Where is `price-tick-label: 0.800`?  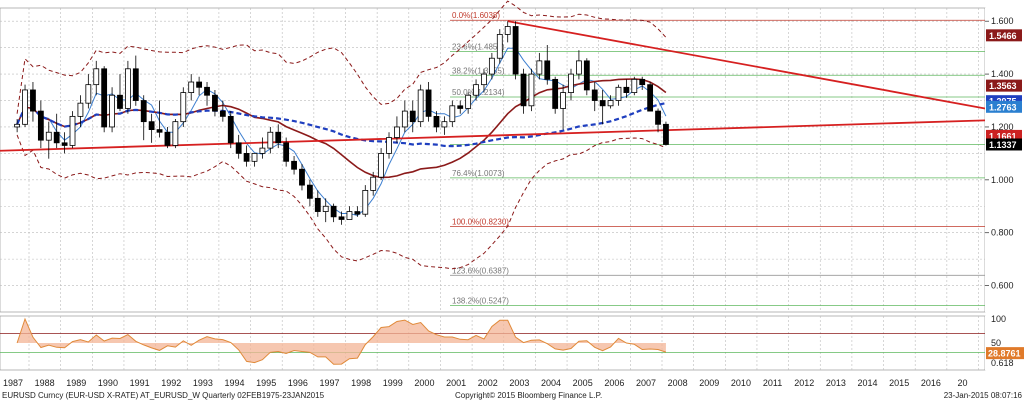 price-tick-label: 0.800 is located at coordinates (1002, 233).